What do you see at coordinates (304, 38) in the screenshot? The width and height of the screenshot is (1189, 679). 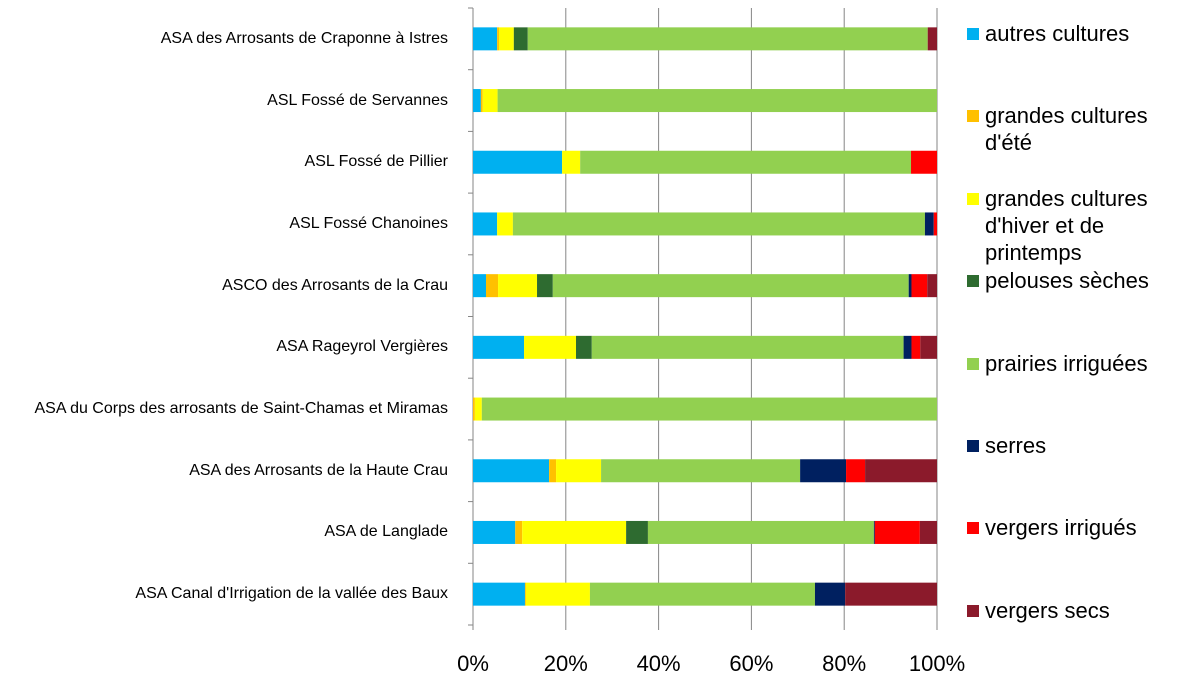 I see `category-label: ASA des Arrosants de Craponne à Istres` at bounding box center [304, 38].